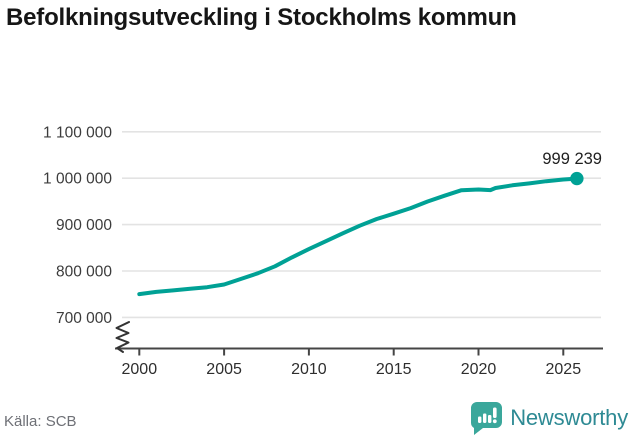  I want to click on x-tick-label: 2015, so click(394, 369).